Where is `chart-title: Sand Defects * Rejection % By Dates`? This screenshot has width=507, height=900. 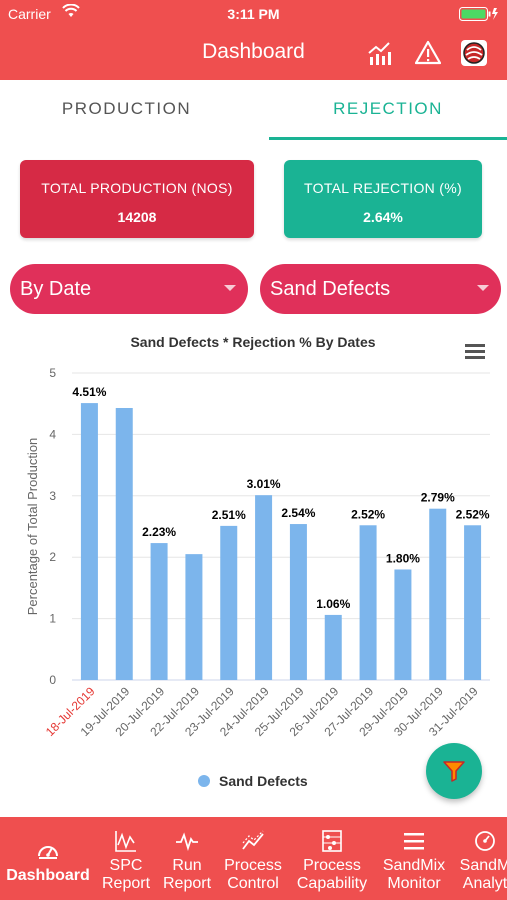
chart-title: Sand Defects * Rejection % By Dates is located at coordinates (252, 342).